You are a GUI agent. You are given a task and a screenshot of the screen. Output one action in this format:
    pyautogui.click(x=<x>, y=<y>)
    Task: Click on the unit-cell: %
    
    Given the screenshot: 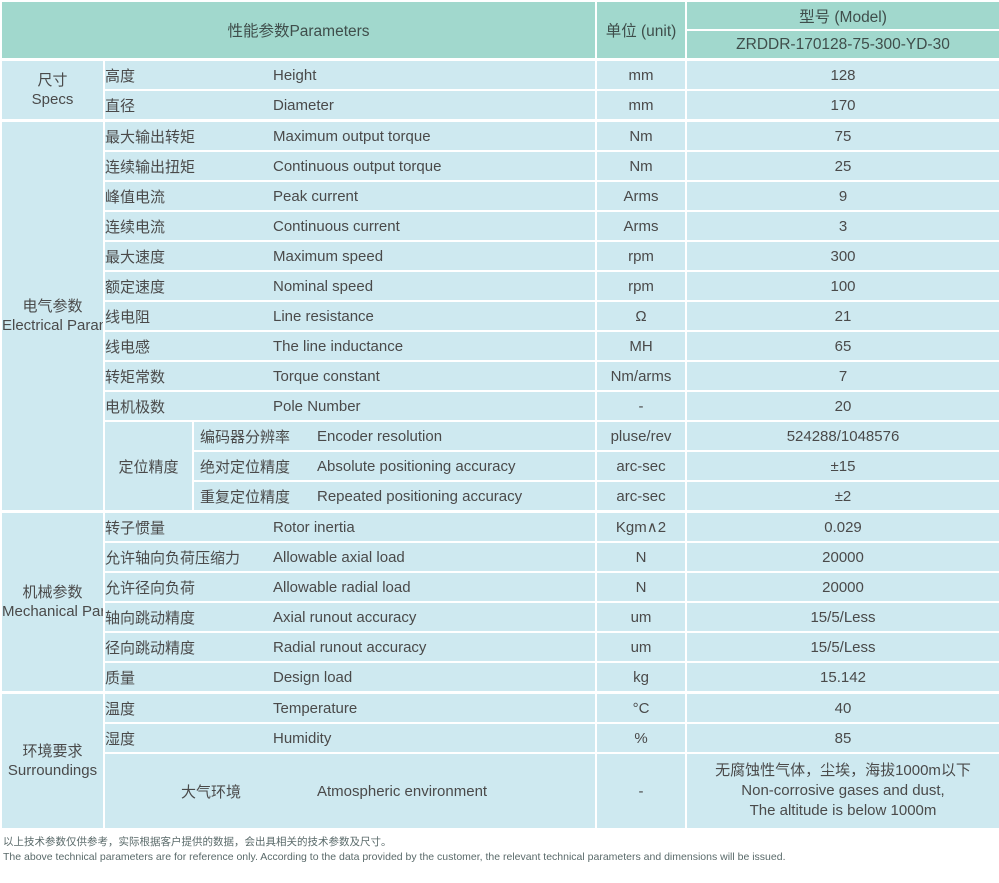 What is the action you would take?
    pyautogui.click(x=641, y=738)
    